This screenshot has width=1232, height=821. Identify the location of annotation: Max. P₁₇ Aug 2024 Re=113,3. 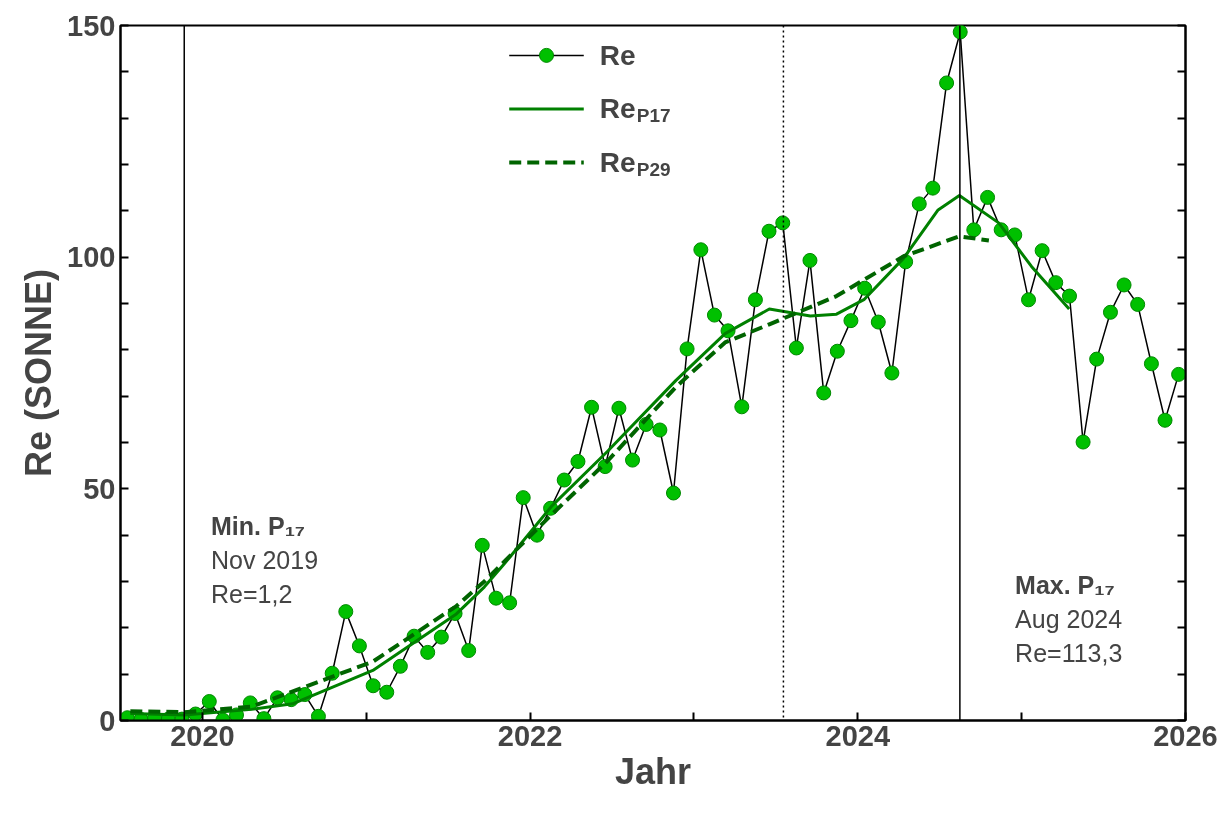
(1069, 619).